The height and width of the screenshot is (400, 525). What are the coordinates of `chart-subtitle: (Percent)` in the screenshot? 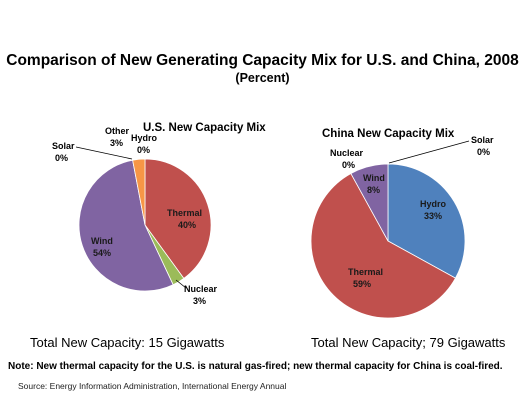 It's located at (262, 78).